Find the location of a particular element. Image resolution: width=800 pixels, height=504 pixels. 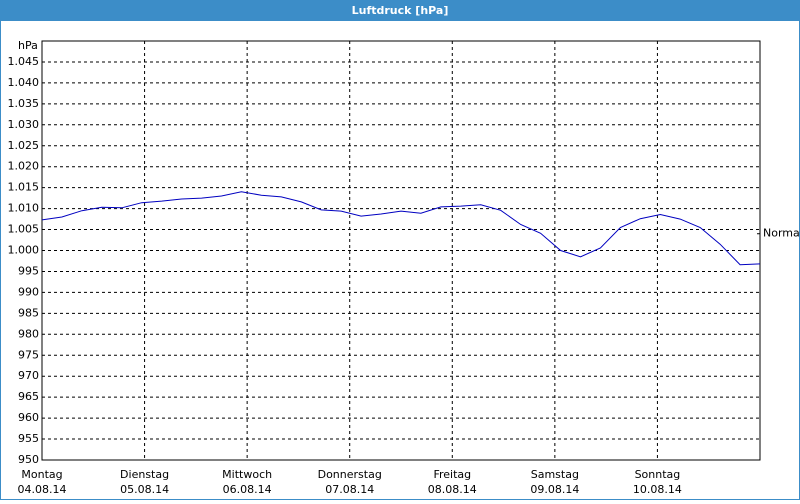

y-tick-label: 1.005 is located at coordinates (24, 229).